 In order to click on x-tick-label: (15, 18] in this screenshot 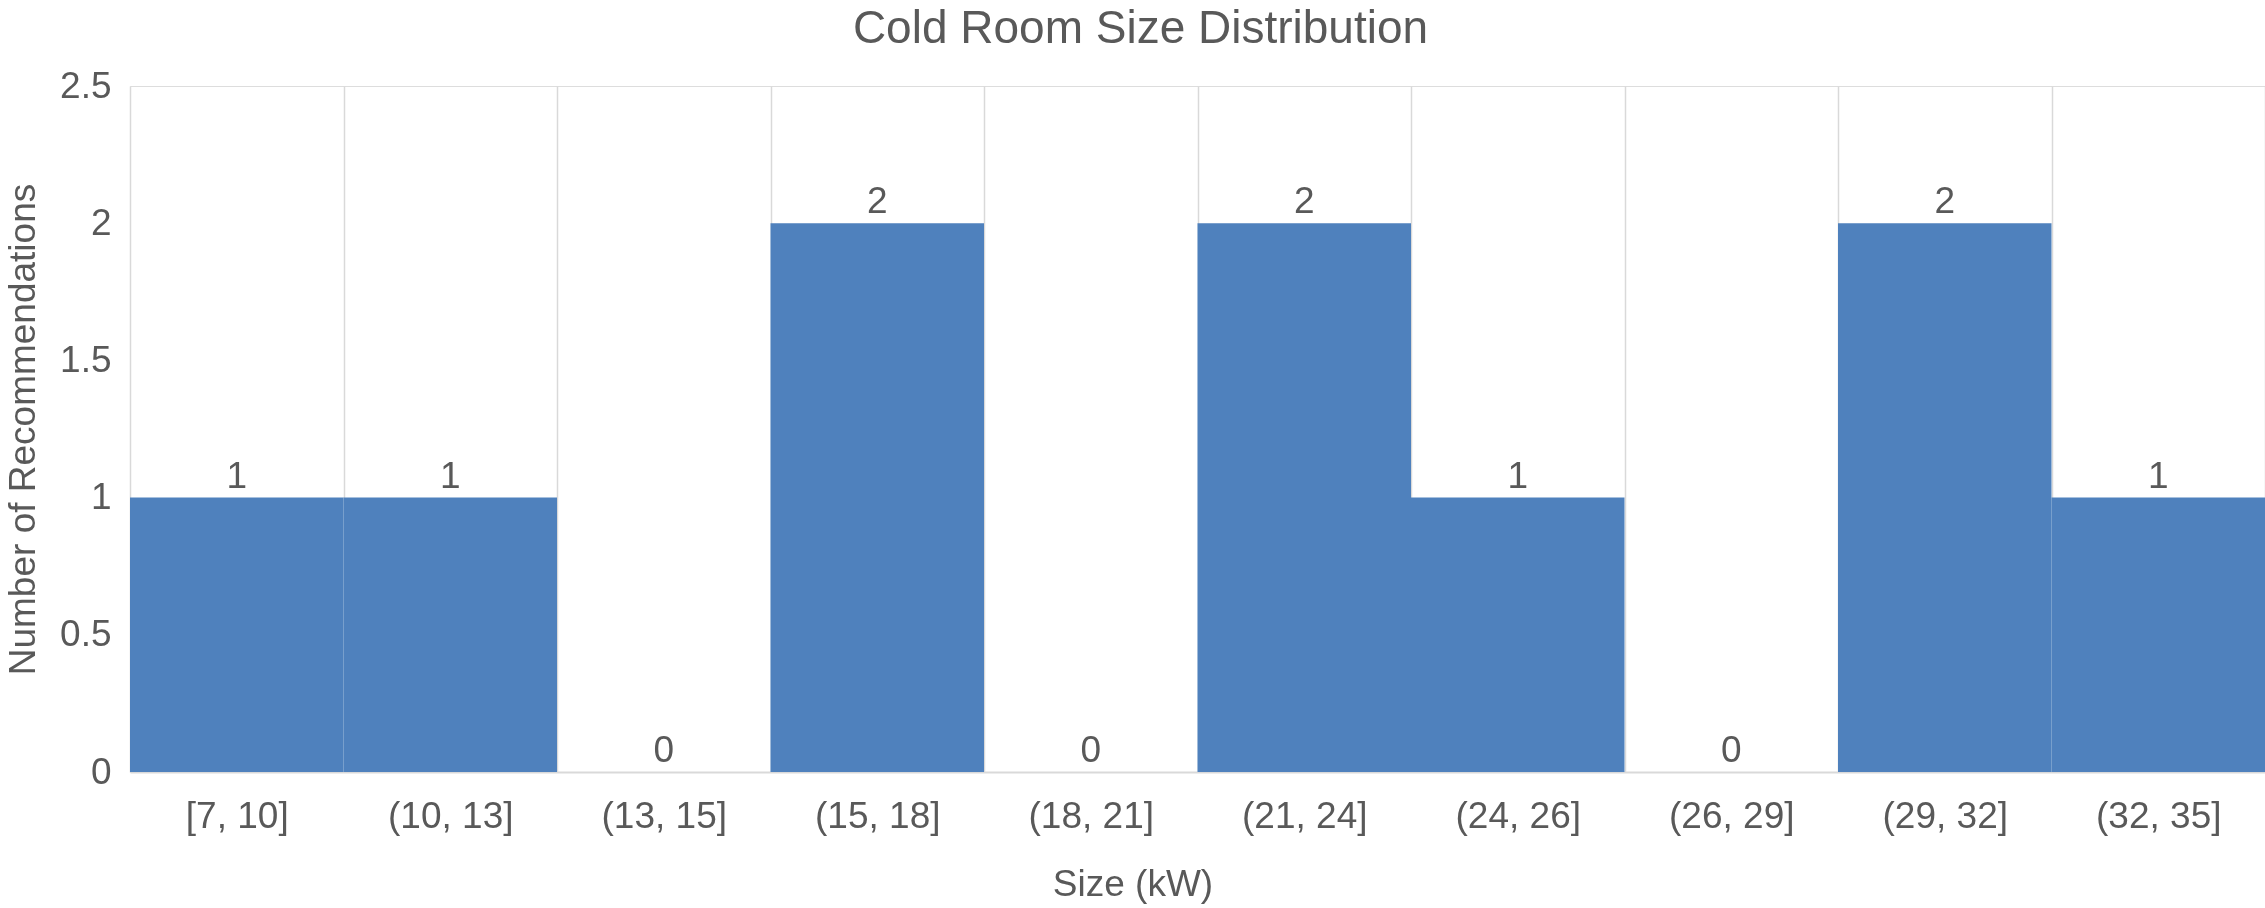, I will do `click(878, 815)`.